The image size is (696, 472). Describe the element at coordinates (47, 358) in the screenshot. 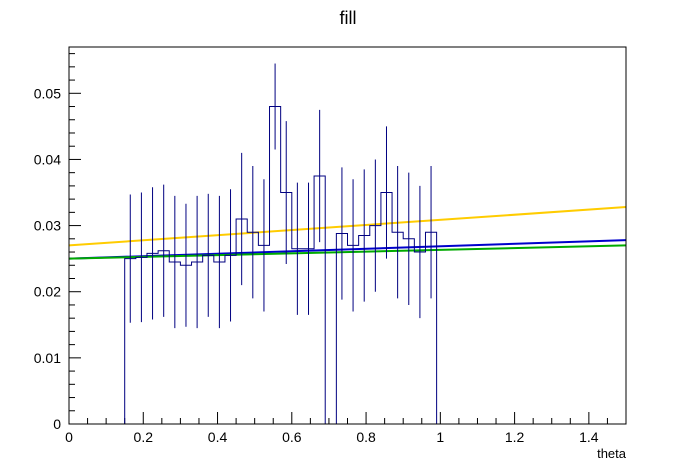

I see `y-tick-label: 0.01` at that location.